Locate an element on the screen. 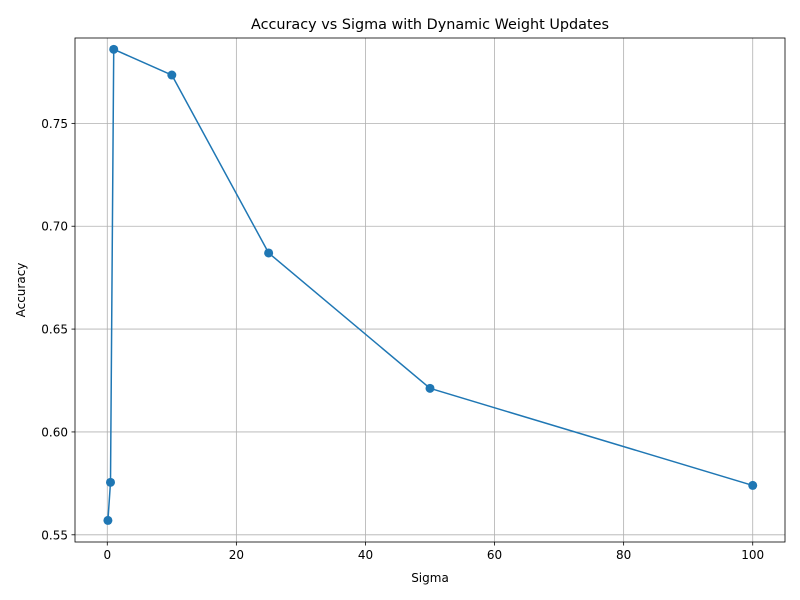 This screenshot has height=600, width=800. y-tick-label: 0.55 is located at coordinates (54, 535).